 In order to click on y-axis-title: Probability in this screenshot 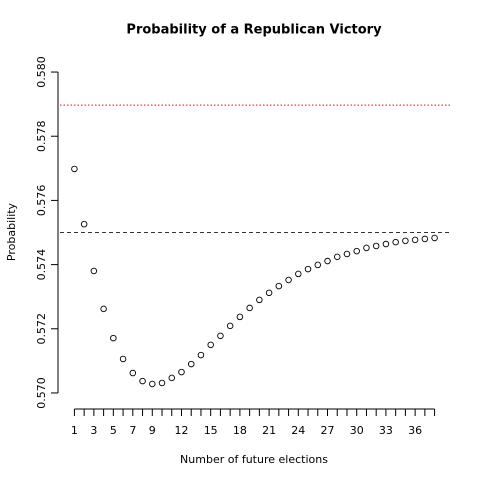, I will do `click(11, 231)`.